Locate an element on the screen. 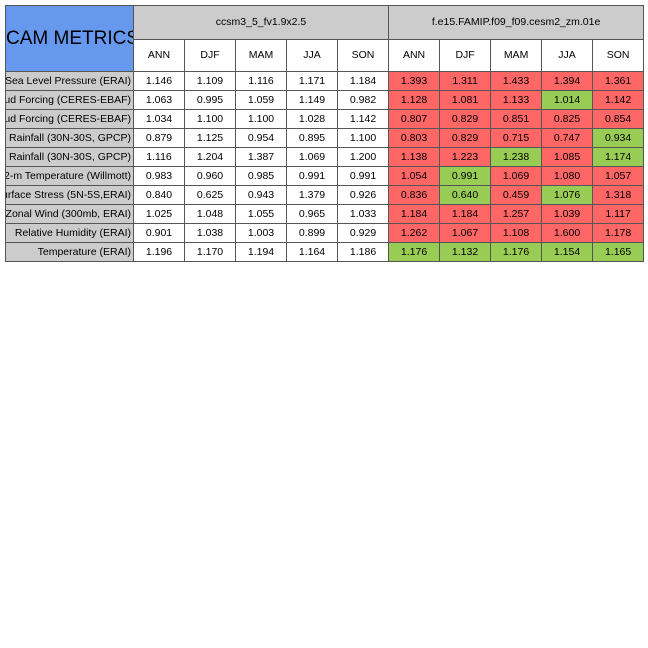  baseline-value-cell: 0.899 is located at coordinates (312, 233).